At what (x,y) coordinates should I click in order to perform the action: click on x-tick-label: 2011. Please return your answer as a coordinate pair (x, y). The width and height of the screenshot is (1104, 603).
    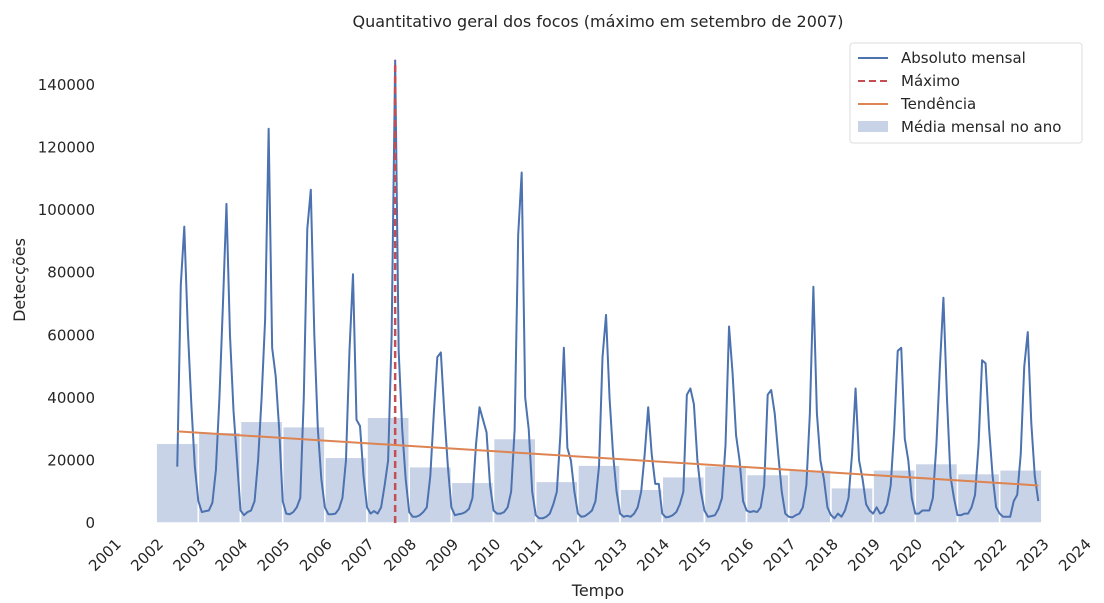
    Looking at the image, I should click on (527, 555).